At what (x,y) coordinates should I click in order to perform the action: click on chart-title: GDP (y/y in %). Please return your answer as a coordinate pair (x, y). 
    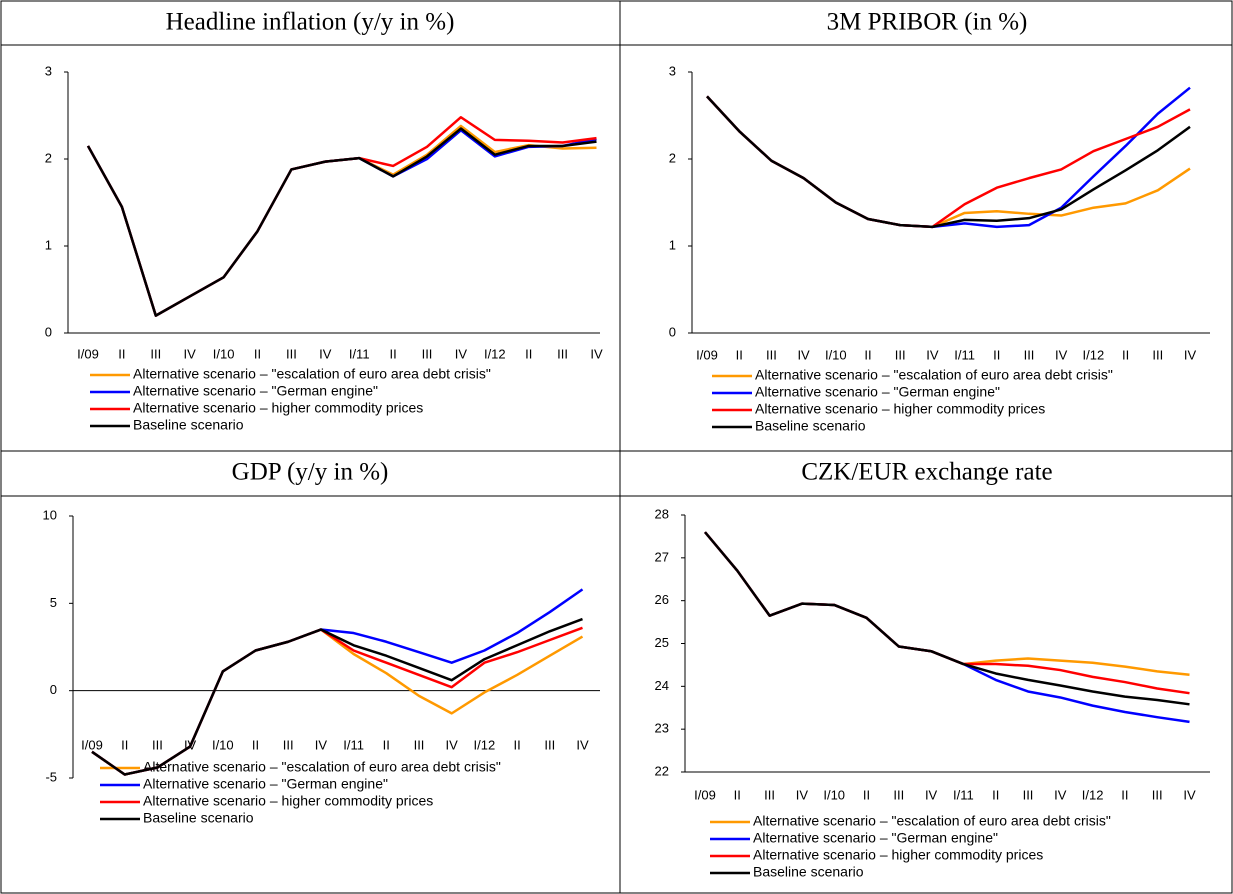
    Looking at the image, I should click on (310, 472).